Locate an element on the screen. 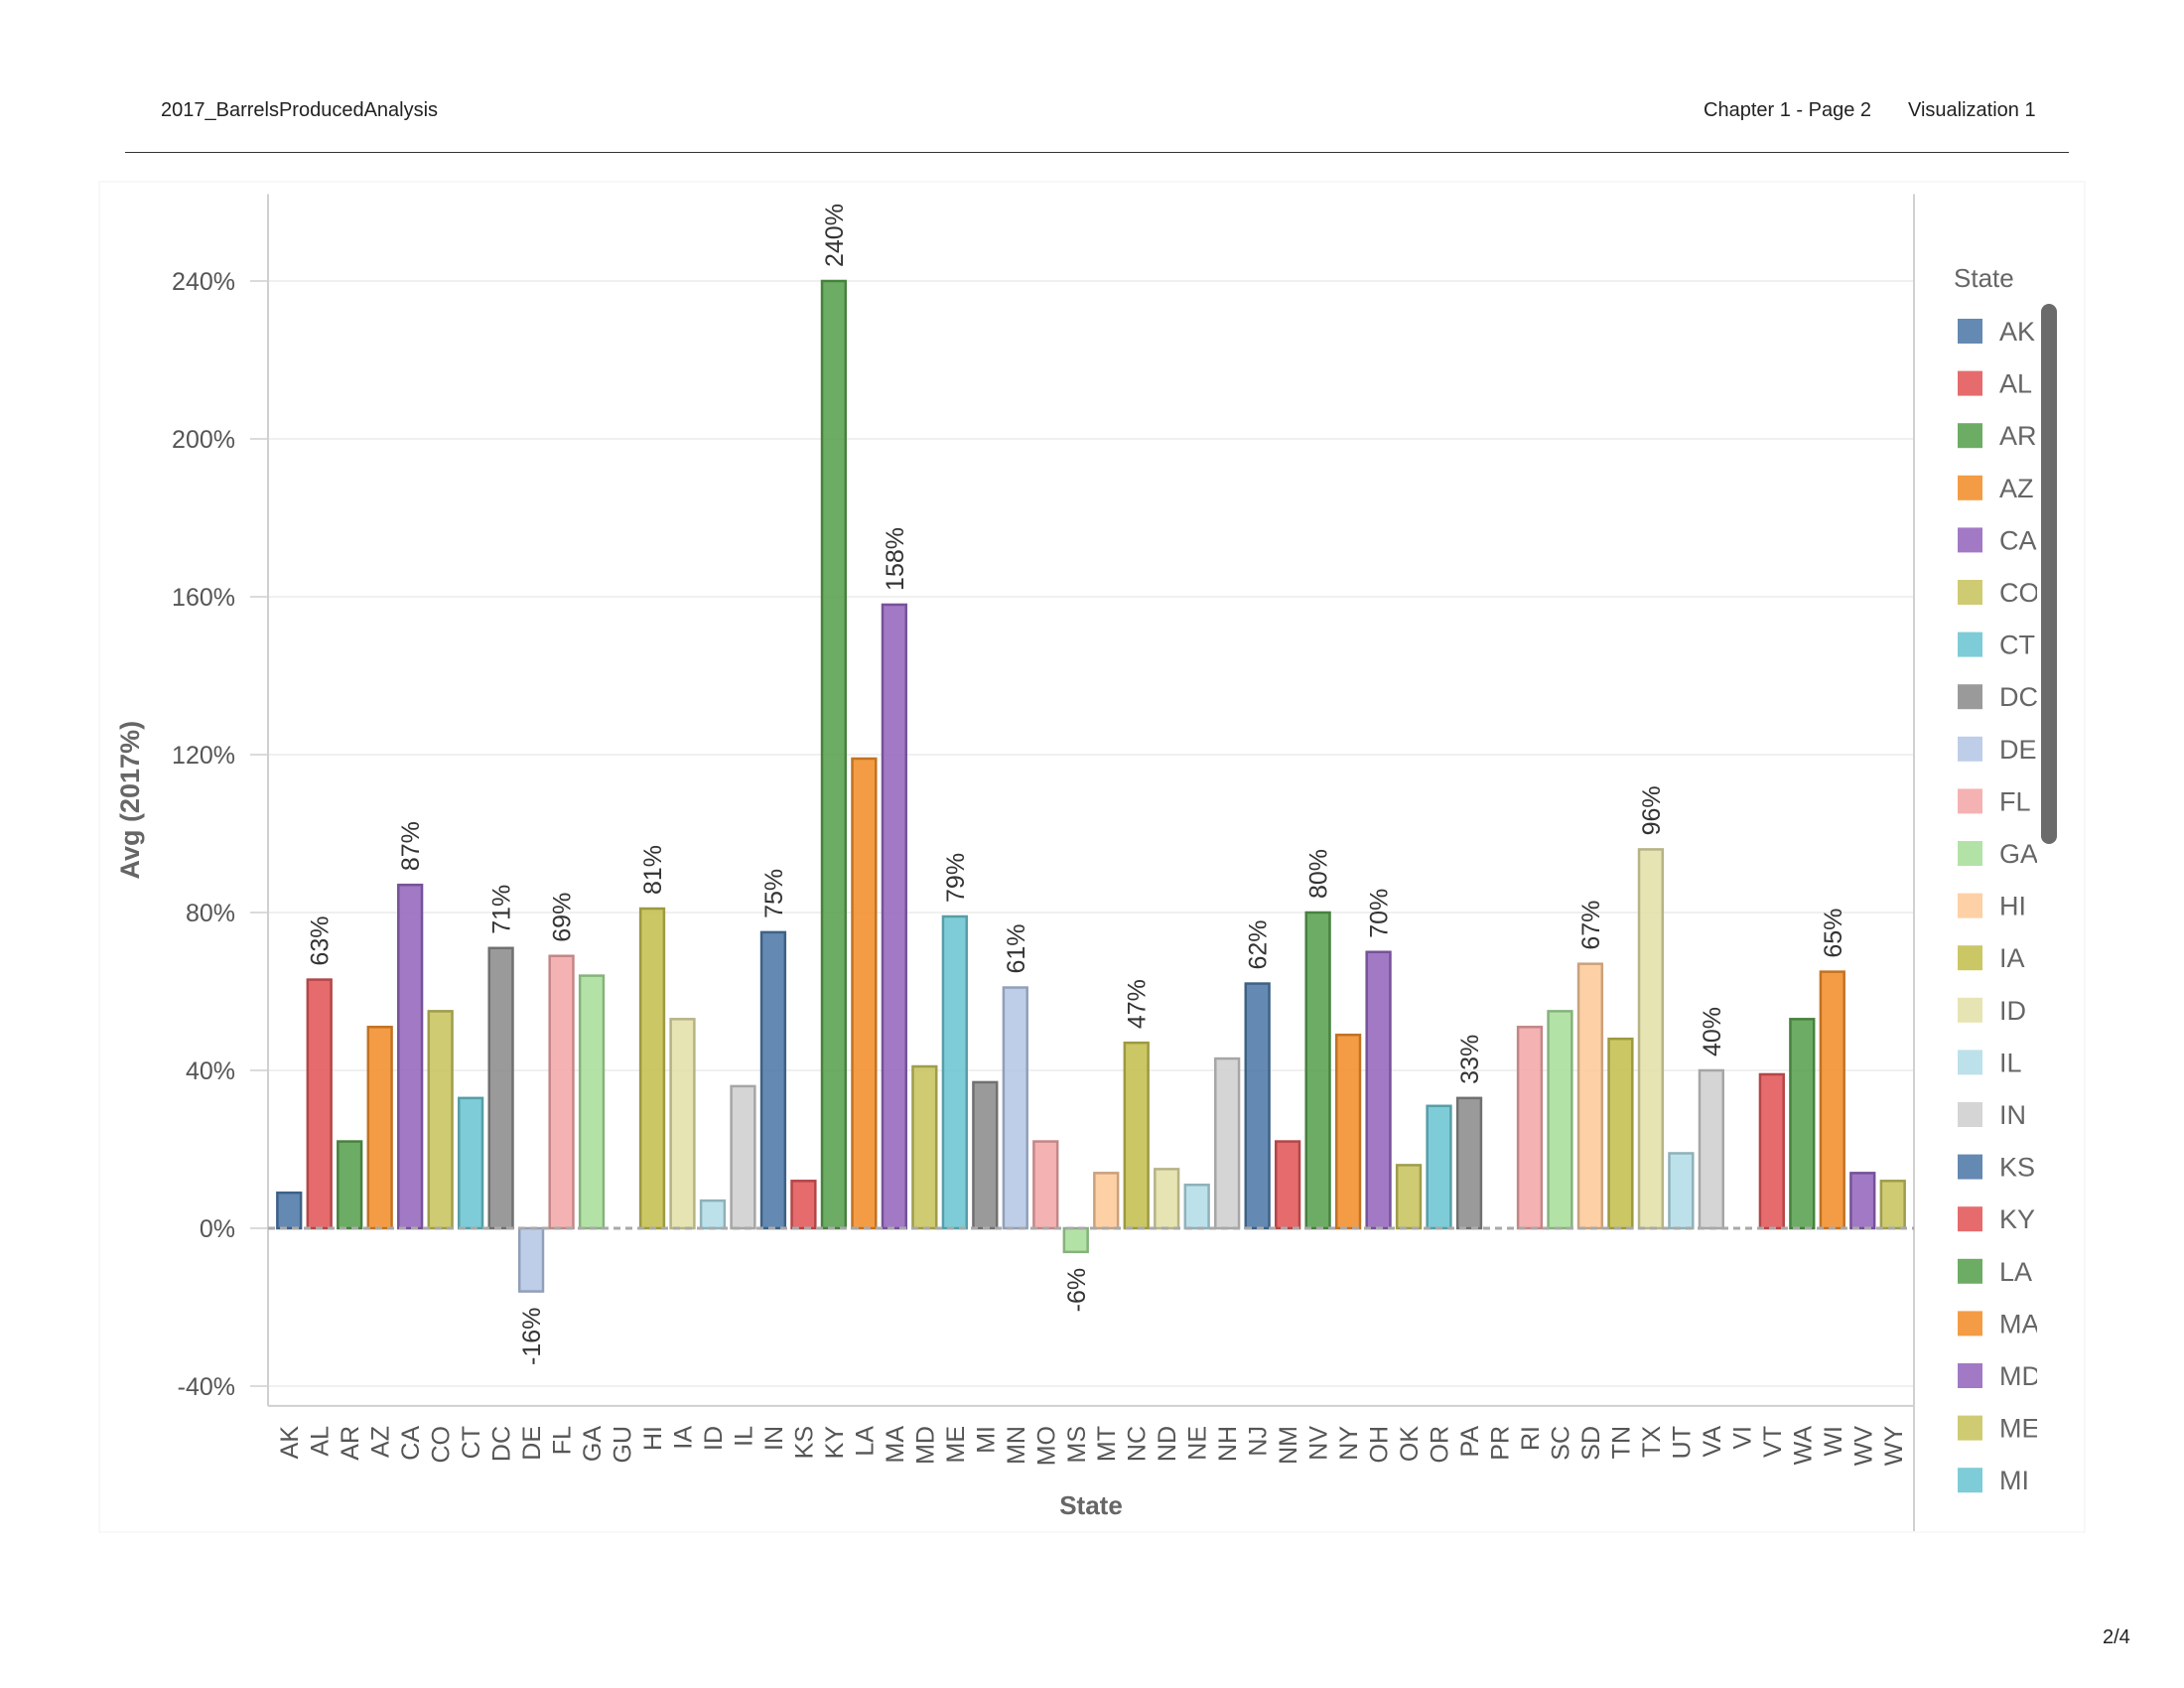 Image resolution: width=2184 pixels, height=1688 pixels. legend-label: ME is located at coordinates (2019, 1429).